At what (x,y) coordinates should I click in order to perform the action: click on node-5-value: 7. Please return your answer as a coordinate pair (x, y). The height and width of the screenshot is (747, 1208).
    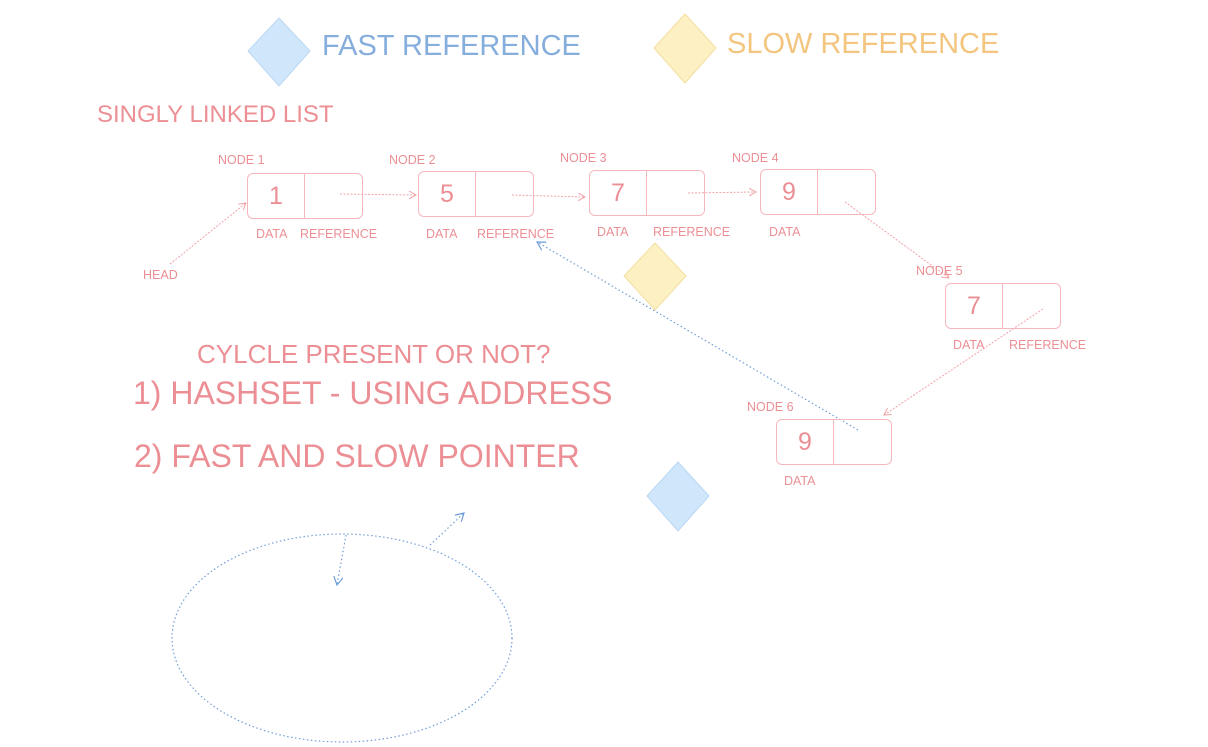
    Looking at the image, I should click on (974, 306).